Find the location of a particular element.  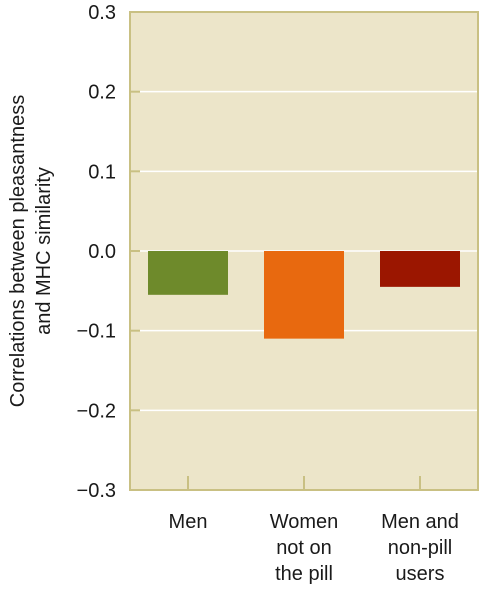

y-tick-label: −0.2 is located at coordinates (96, 411).